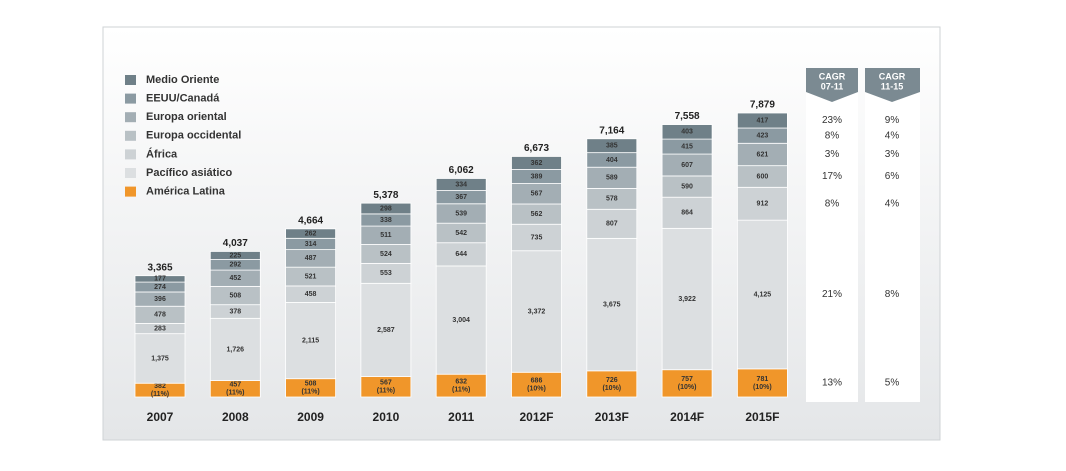  I want to click on segment-label: 3,004, so click(461, 320).